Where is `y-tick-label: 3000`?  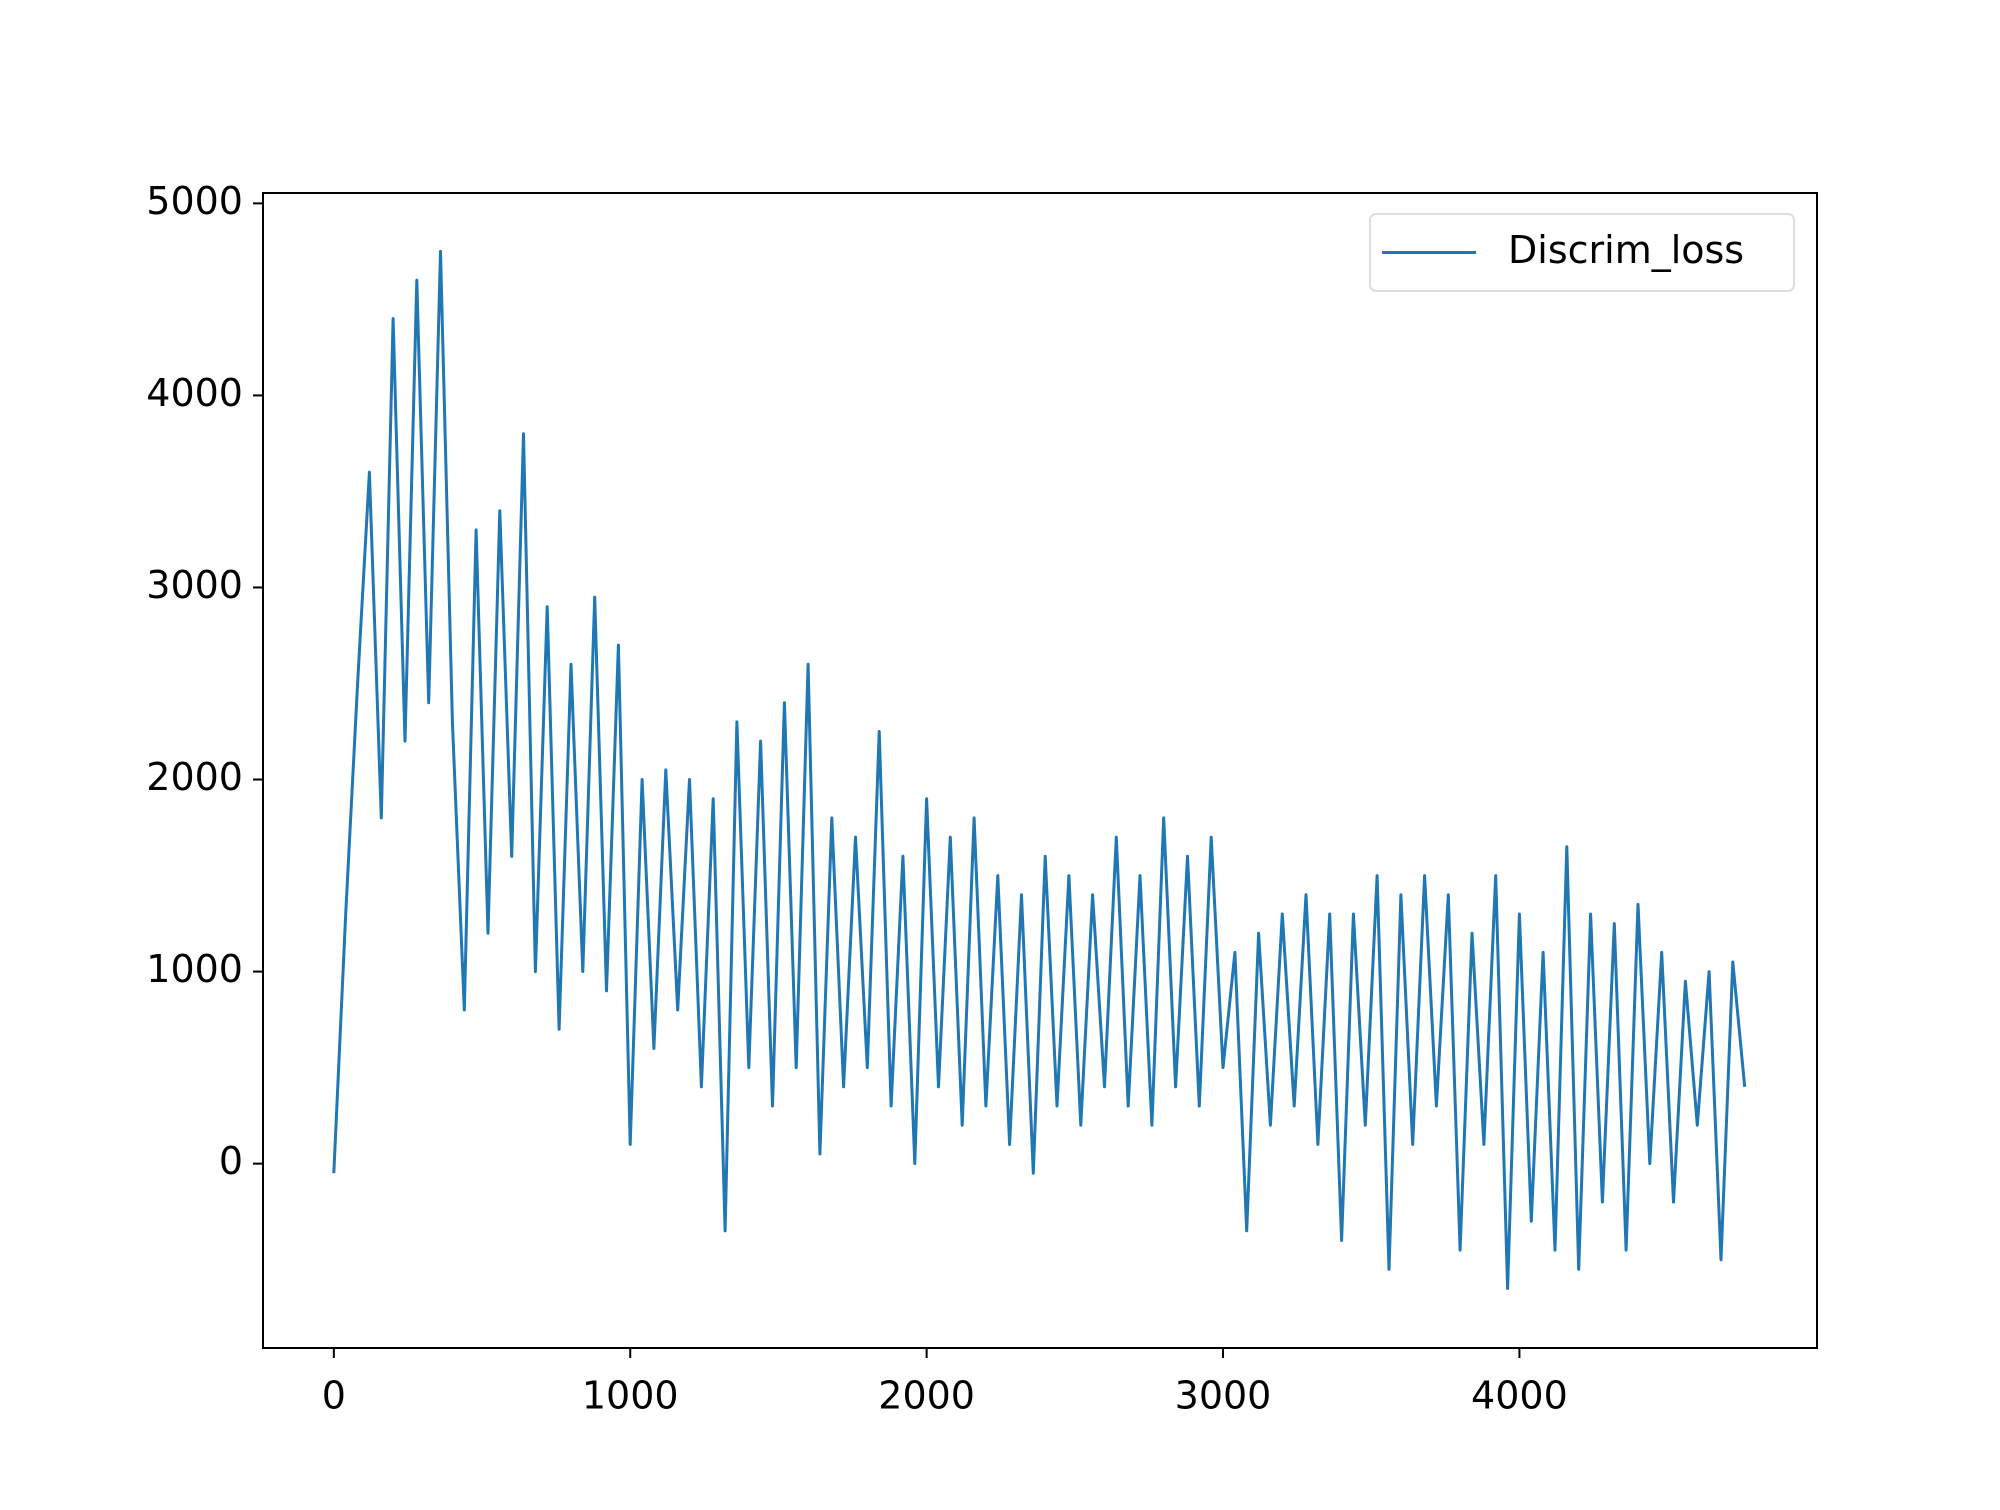
y-tick-label: 3000 is located at coordinates (194, 585).